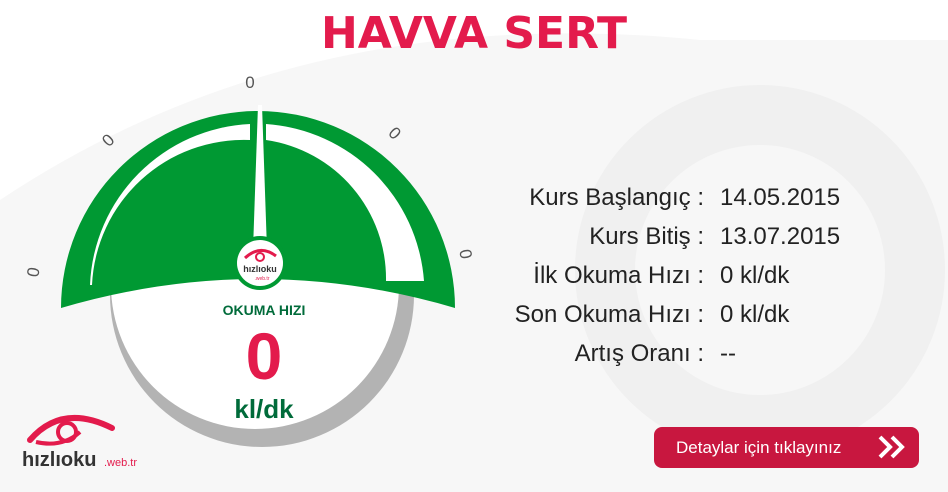 The height and width of the screenshot is (492, 948). I want to click on gauge-label: OKUMA HIZI, so click(264, 310).